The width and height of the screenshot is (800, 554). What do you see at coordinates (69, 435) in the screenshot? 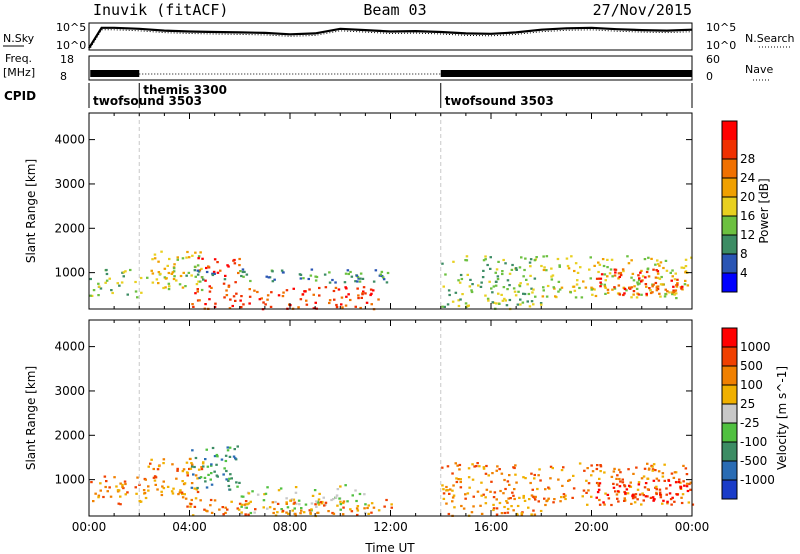
I see `ytick-label-1: 2000` at bounding box center [69, 435].